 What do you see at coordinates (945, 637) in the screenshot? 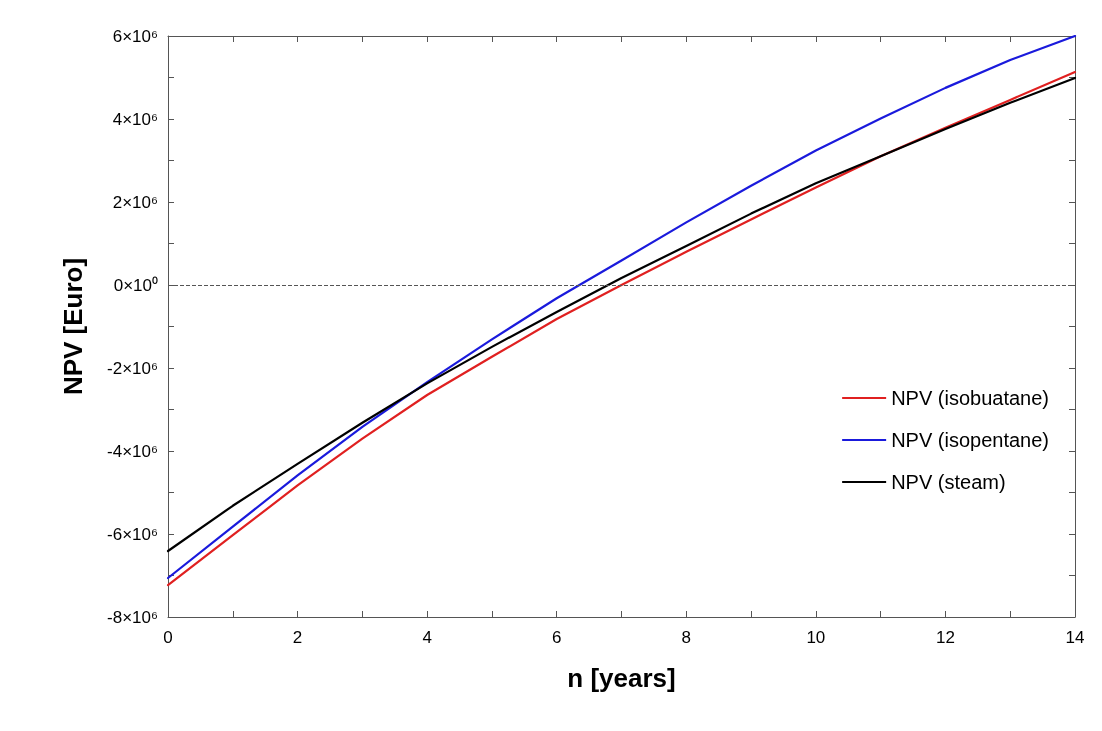
I see `x-tick-label: 12` at bounding box center [945, 637].